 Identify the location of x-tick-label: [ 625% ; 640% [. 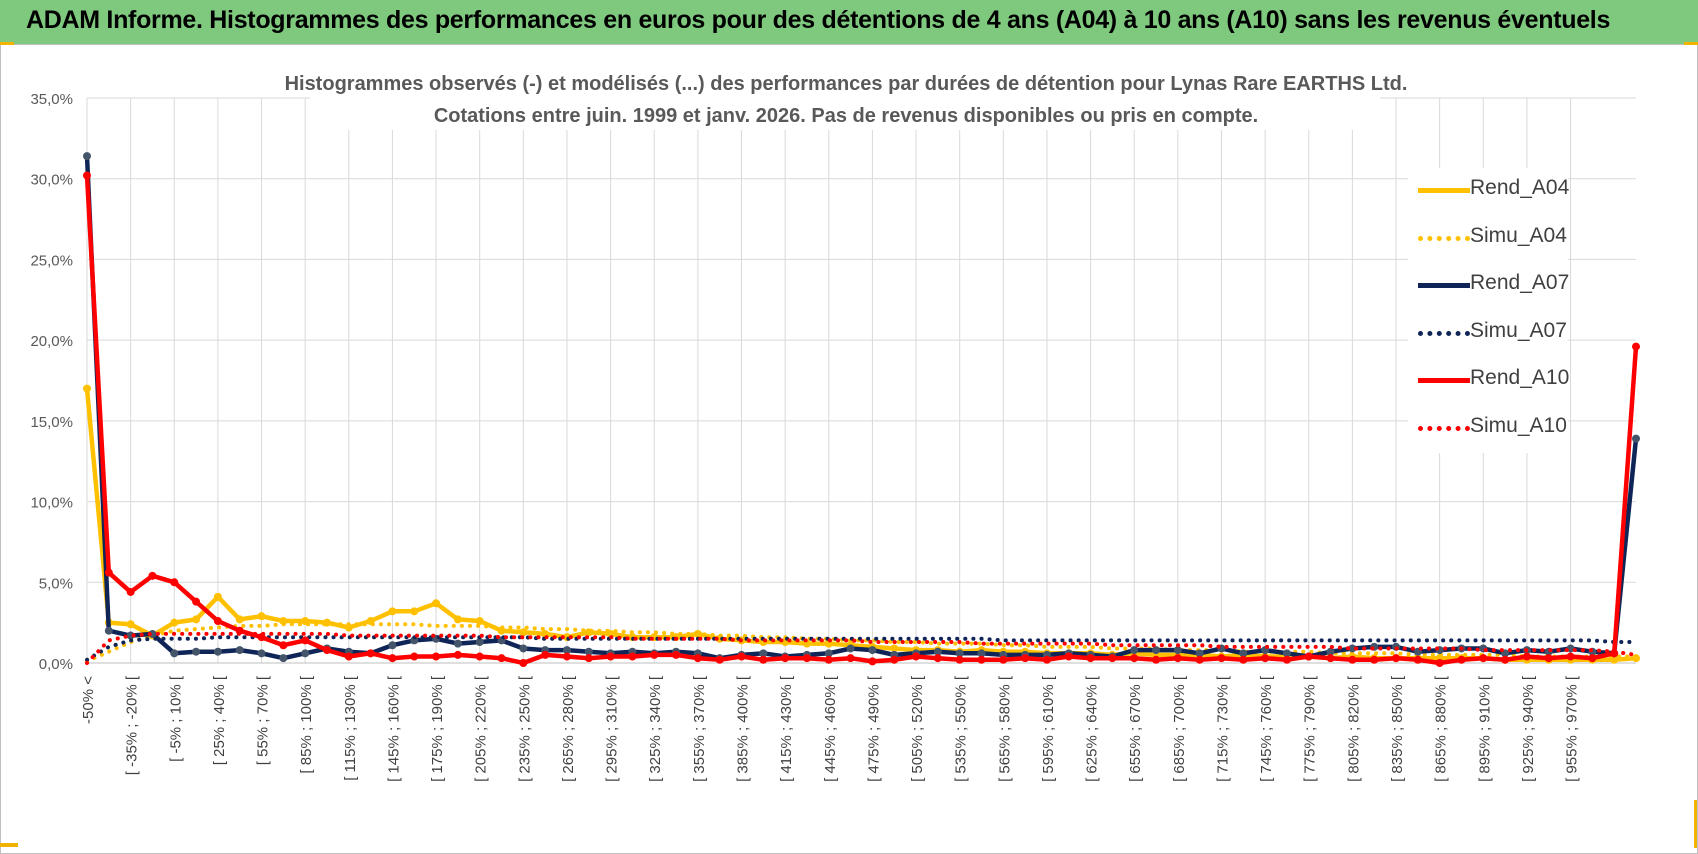
(1092, 728).